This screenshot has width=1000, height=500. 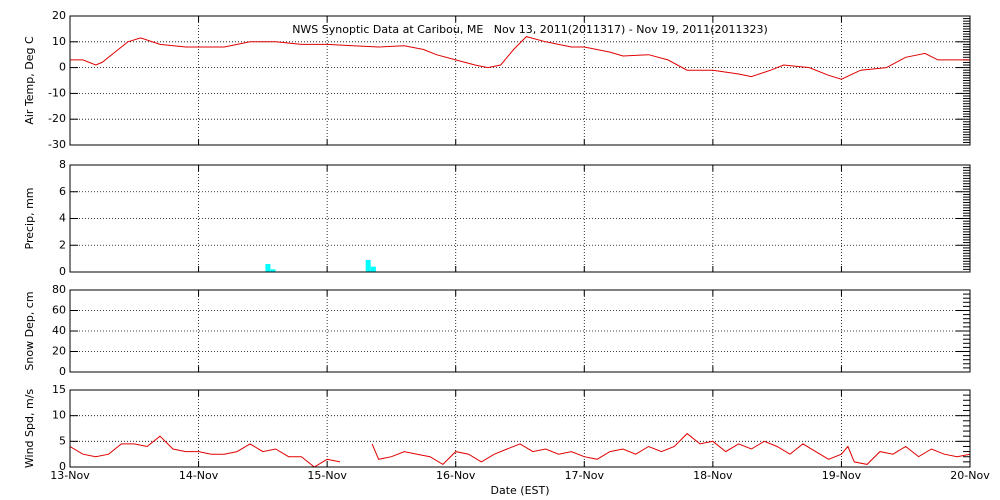 I want to click on y-tick-label: 15, so click(x=59, y=389).